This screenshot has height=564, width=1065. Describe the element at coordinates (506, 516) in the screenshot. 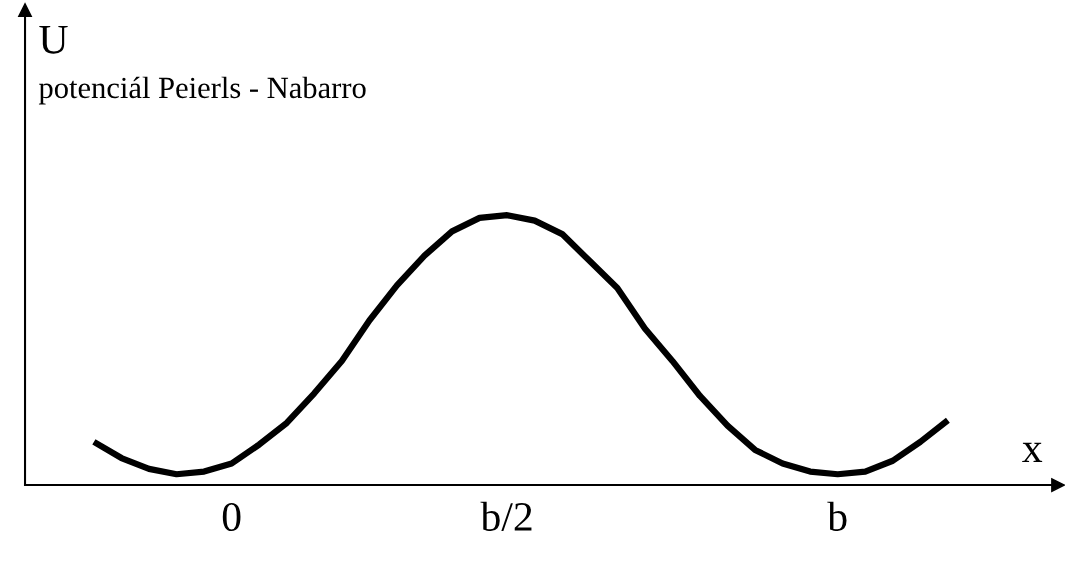

I see `x-tick-label: b/2` at that location.